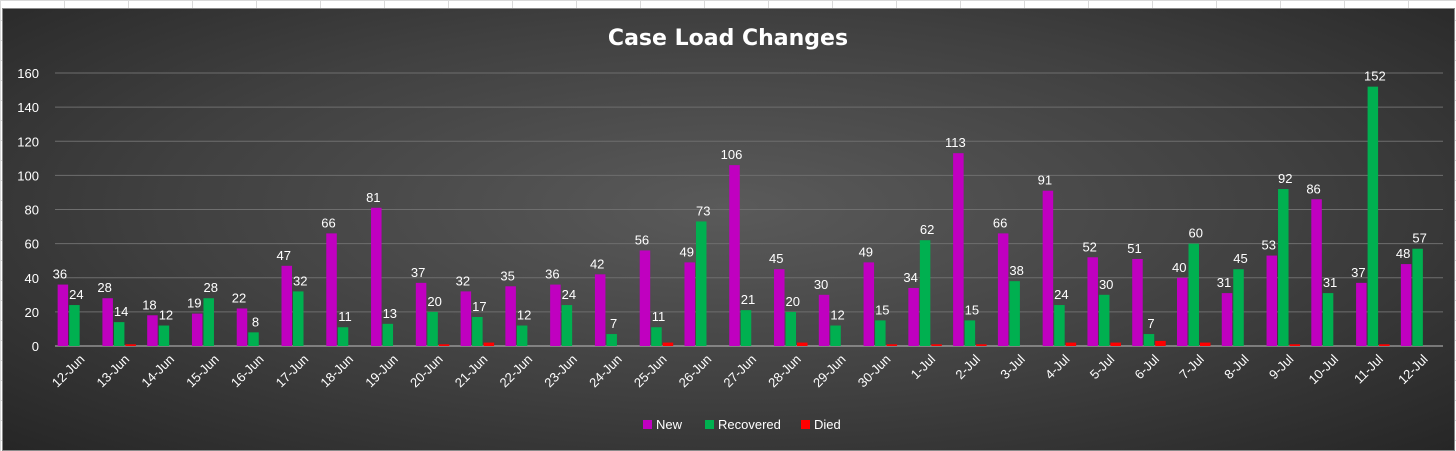  Describe the element at coordinates (910, 277) in the screenshot. I see `data-label-new: 34` at that location.